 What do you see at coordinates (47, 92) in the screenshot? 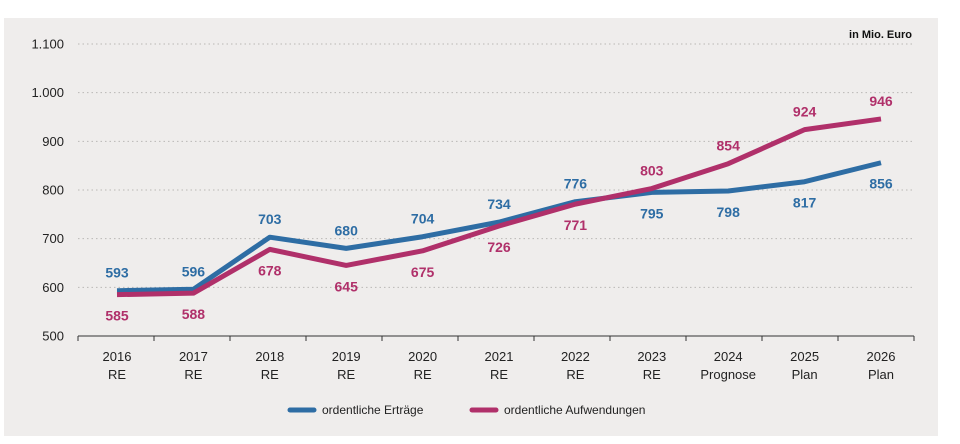
I see `y-tick-label: 1.000` at bounding box center [47, 92].